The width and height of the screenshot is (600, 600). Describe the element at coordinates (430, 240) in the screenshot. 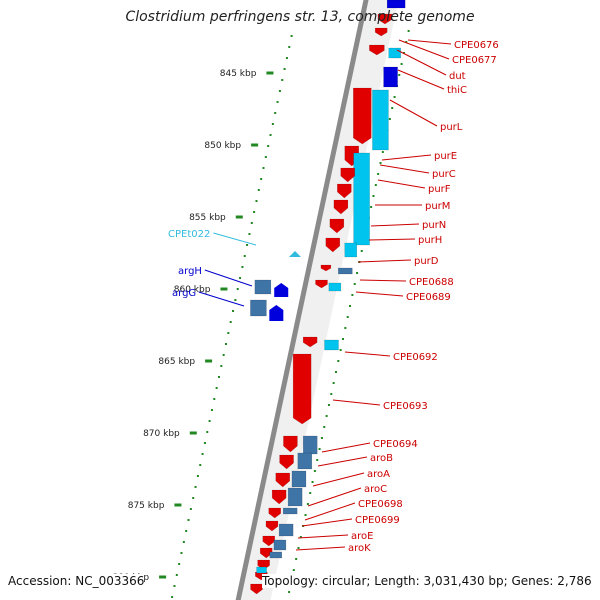

I see `gene-label: purH` at that location.